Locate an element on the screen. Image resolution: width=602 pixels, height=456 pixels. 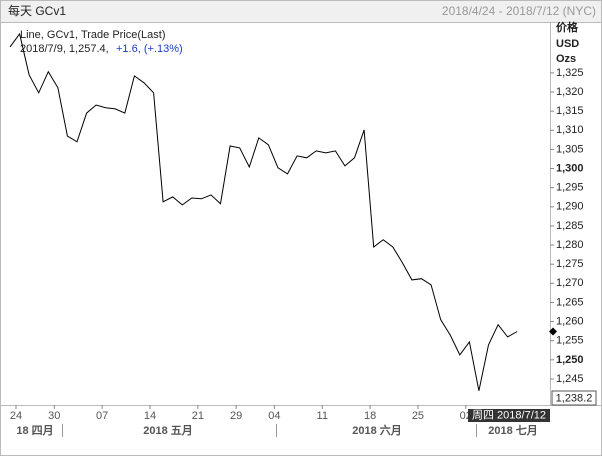
x-tick-label: 18 is located at coordinates (370, 416).